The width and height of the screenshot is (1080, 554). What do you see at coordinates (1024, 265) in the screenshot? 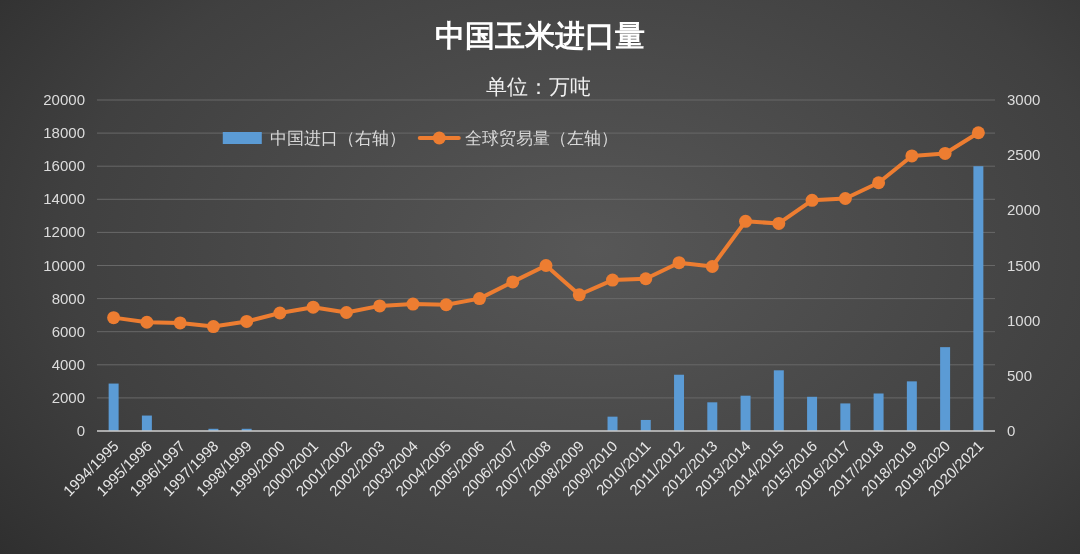
I see `y2-tick-label: 1500` at bounding box center [1024, 265].